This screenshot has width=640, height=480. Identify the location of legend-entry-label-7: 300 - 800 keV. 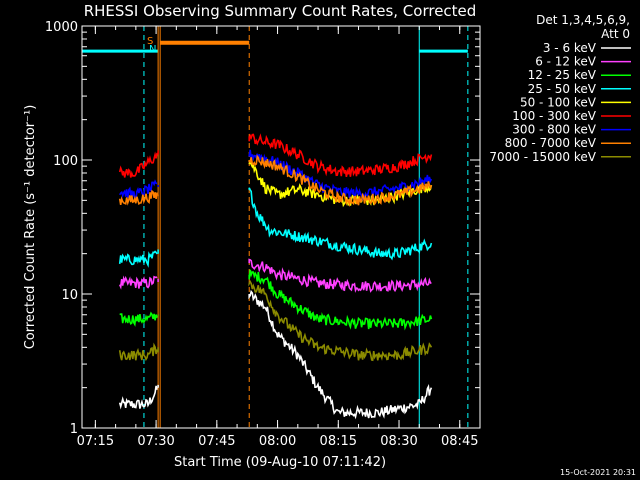
(554, 130).